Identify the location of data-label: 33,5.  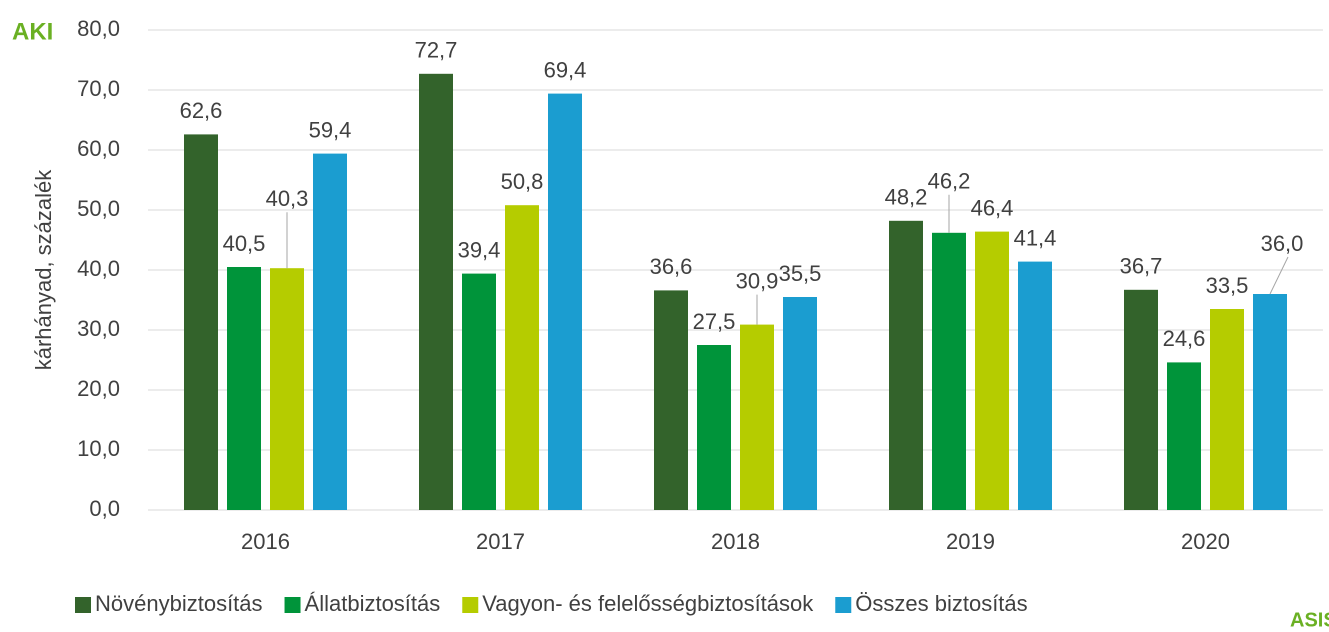
(1227, 285).